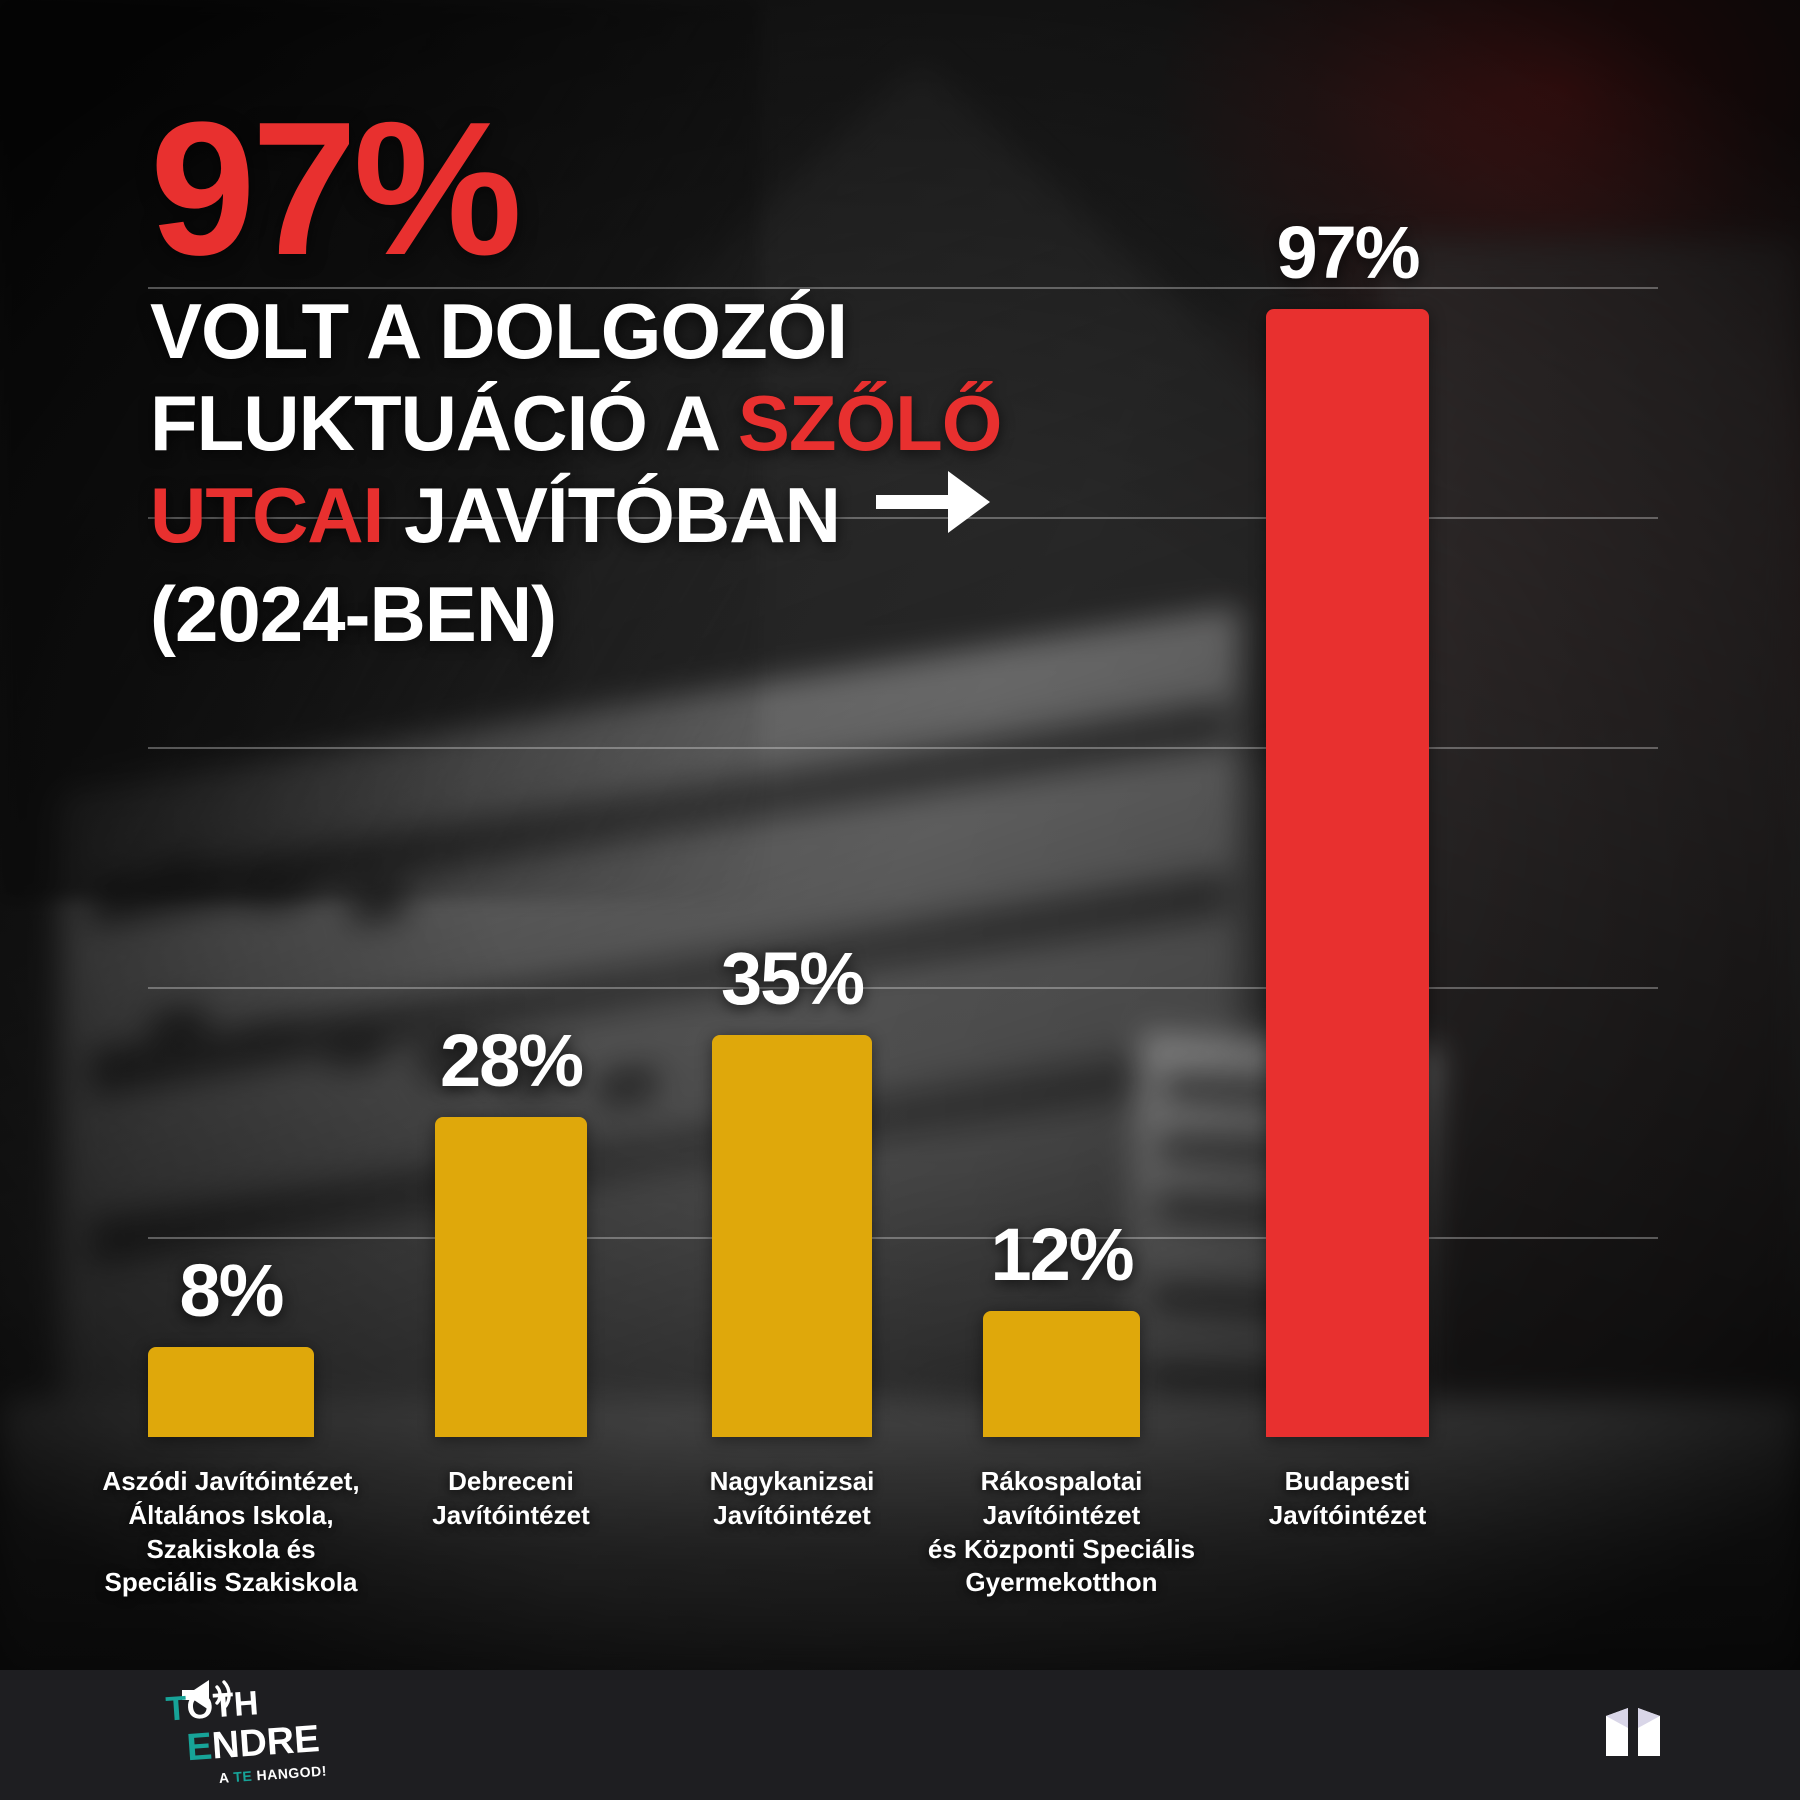 This screenshot has height=1800, width=1800. Describe the element at coordinates (232, 1290) in the screenshot. I see `bar-value-0: 8%` at that location.